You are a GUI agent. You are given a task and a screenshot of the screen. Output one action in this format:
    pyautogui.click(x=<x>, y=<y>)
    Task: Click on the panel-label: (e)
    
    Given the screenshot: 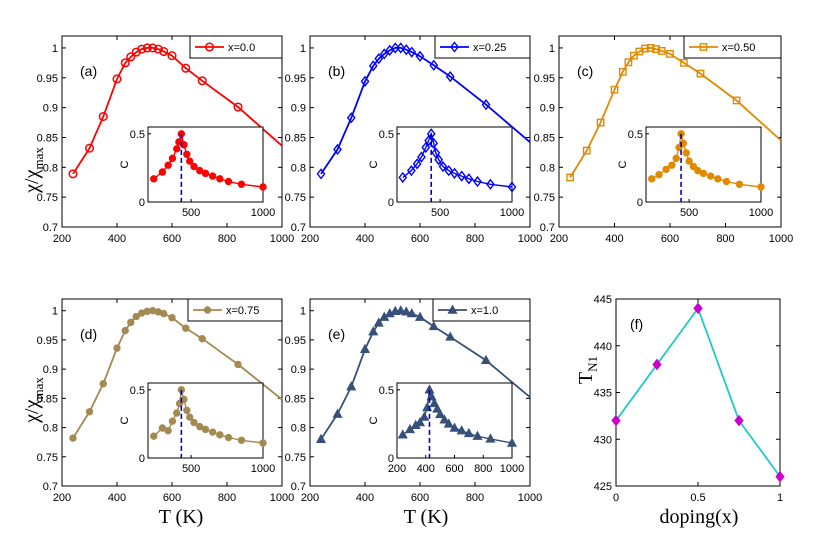 What is the action you would take?
    pyautogui.click(x=336, y=334)
    